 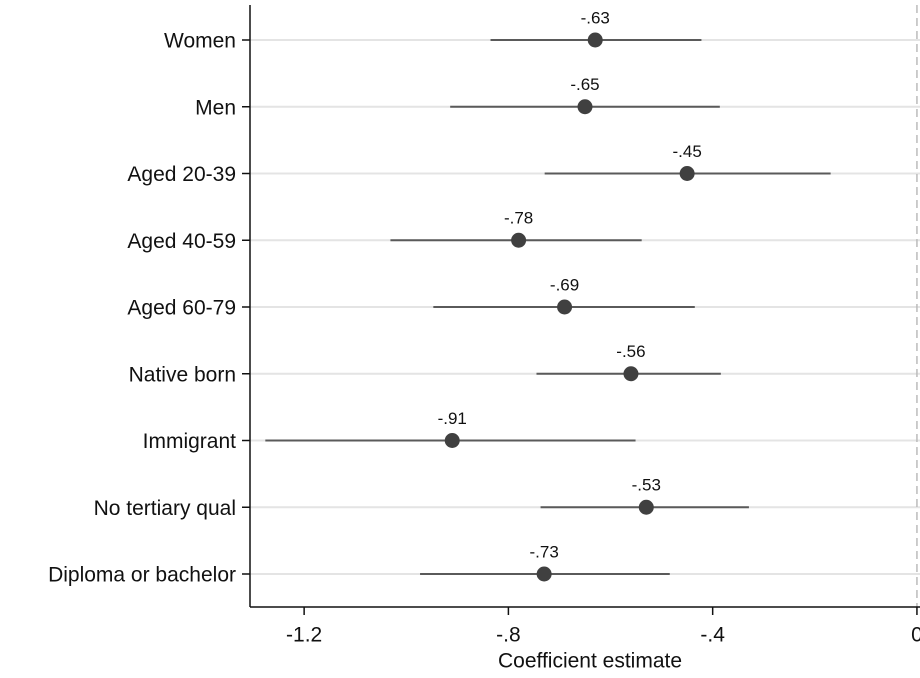 I want to click on y-tick-label: Native born, so click(x=182, y=374).